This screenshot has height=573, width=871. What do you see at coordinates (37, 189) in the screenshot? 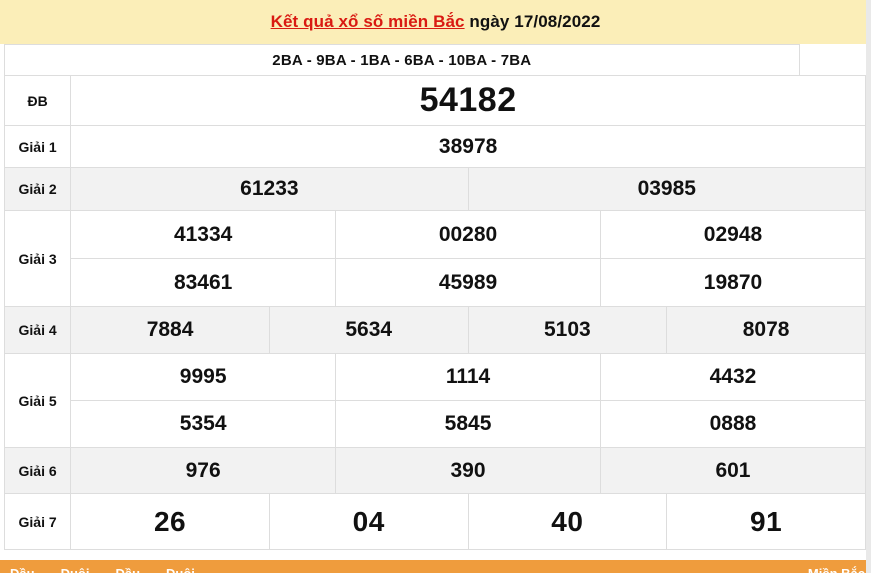
I see `prize-label-g2: Giải 2` at bounding box center [37, 189].